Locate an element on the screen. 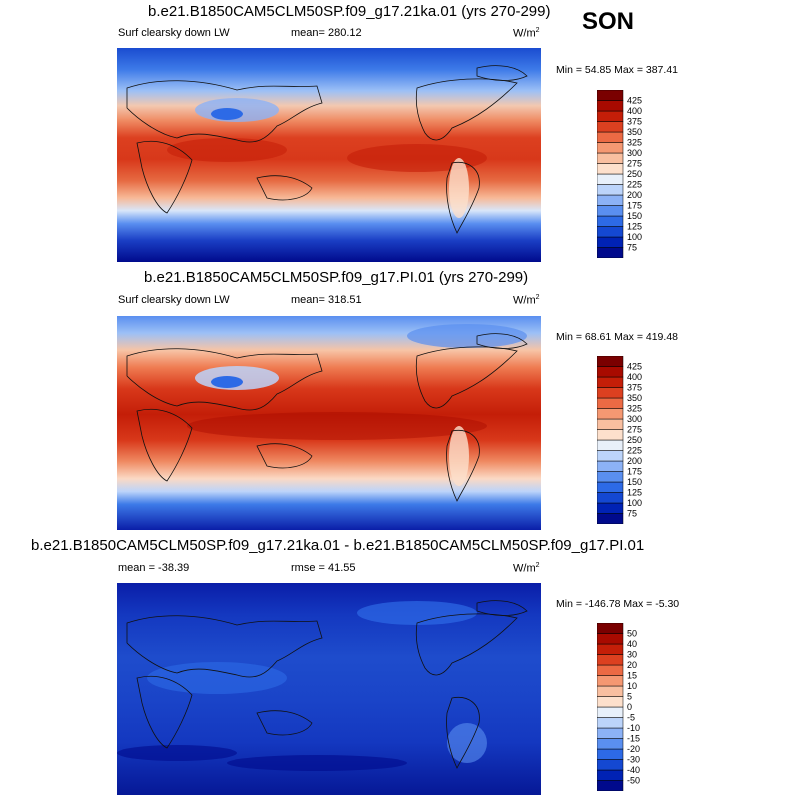  panel2-mean-label: mean= 318.51 is located at coordinates (326, 300).